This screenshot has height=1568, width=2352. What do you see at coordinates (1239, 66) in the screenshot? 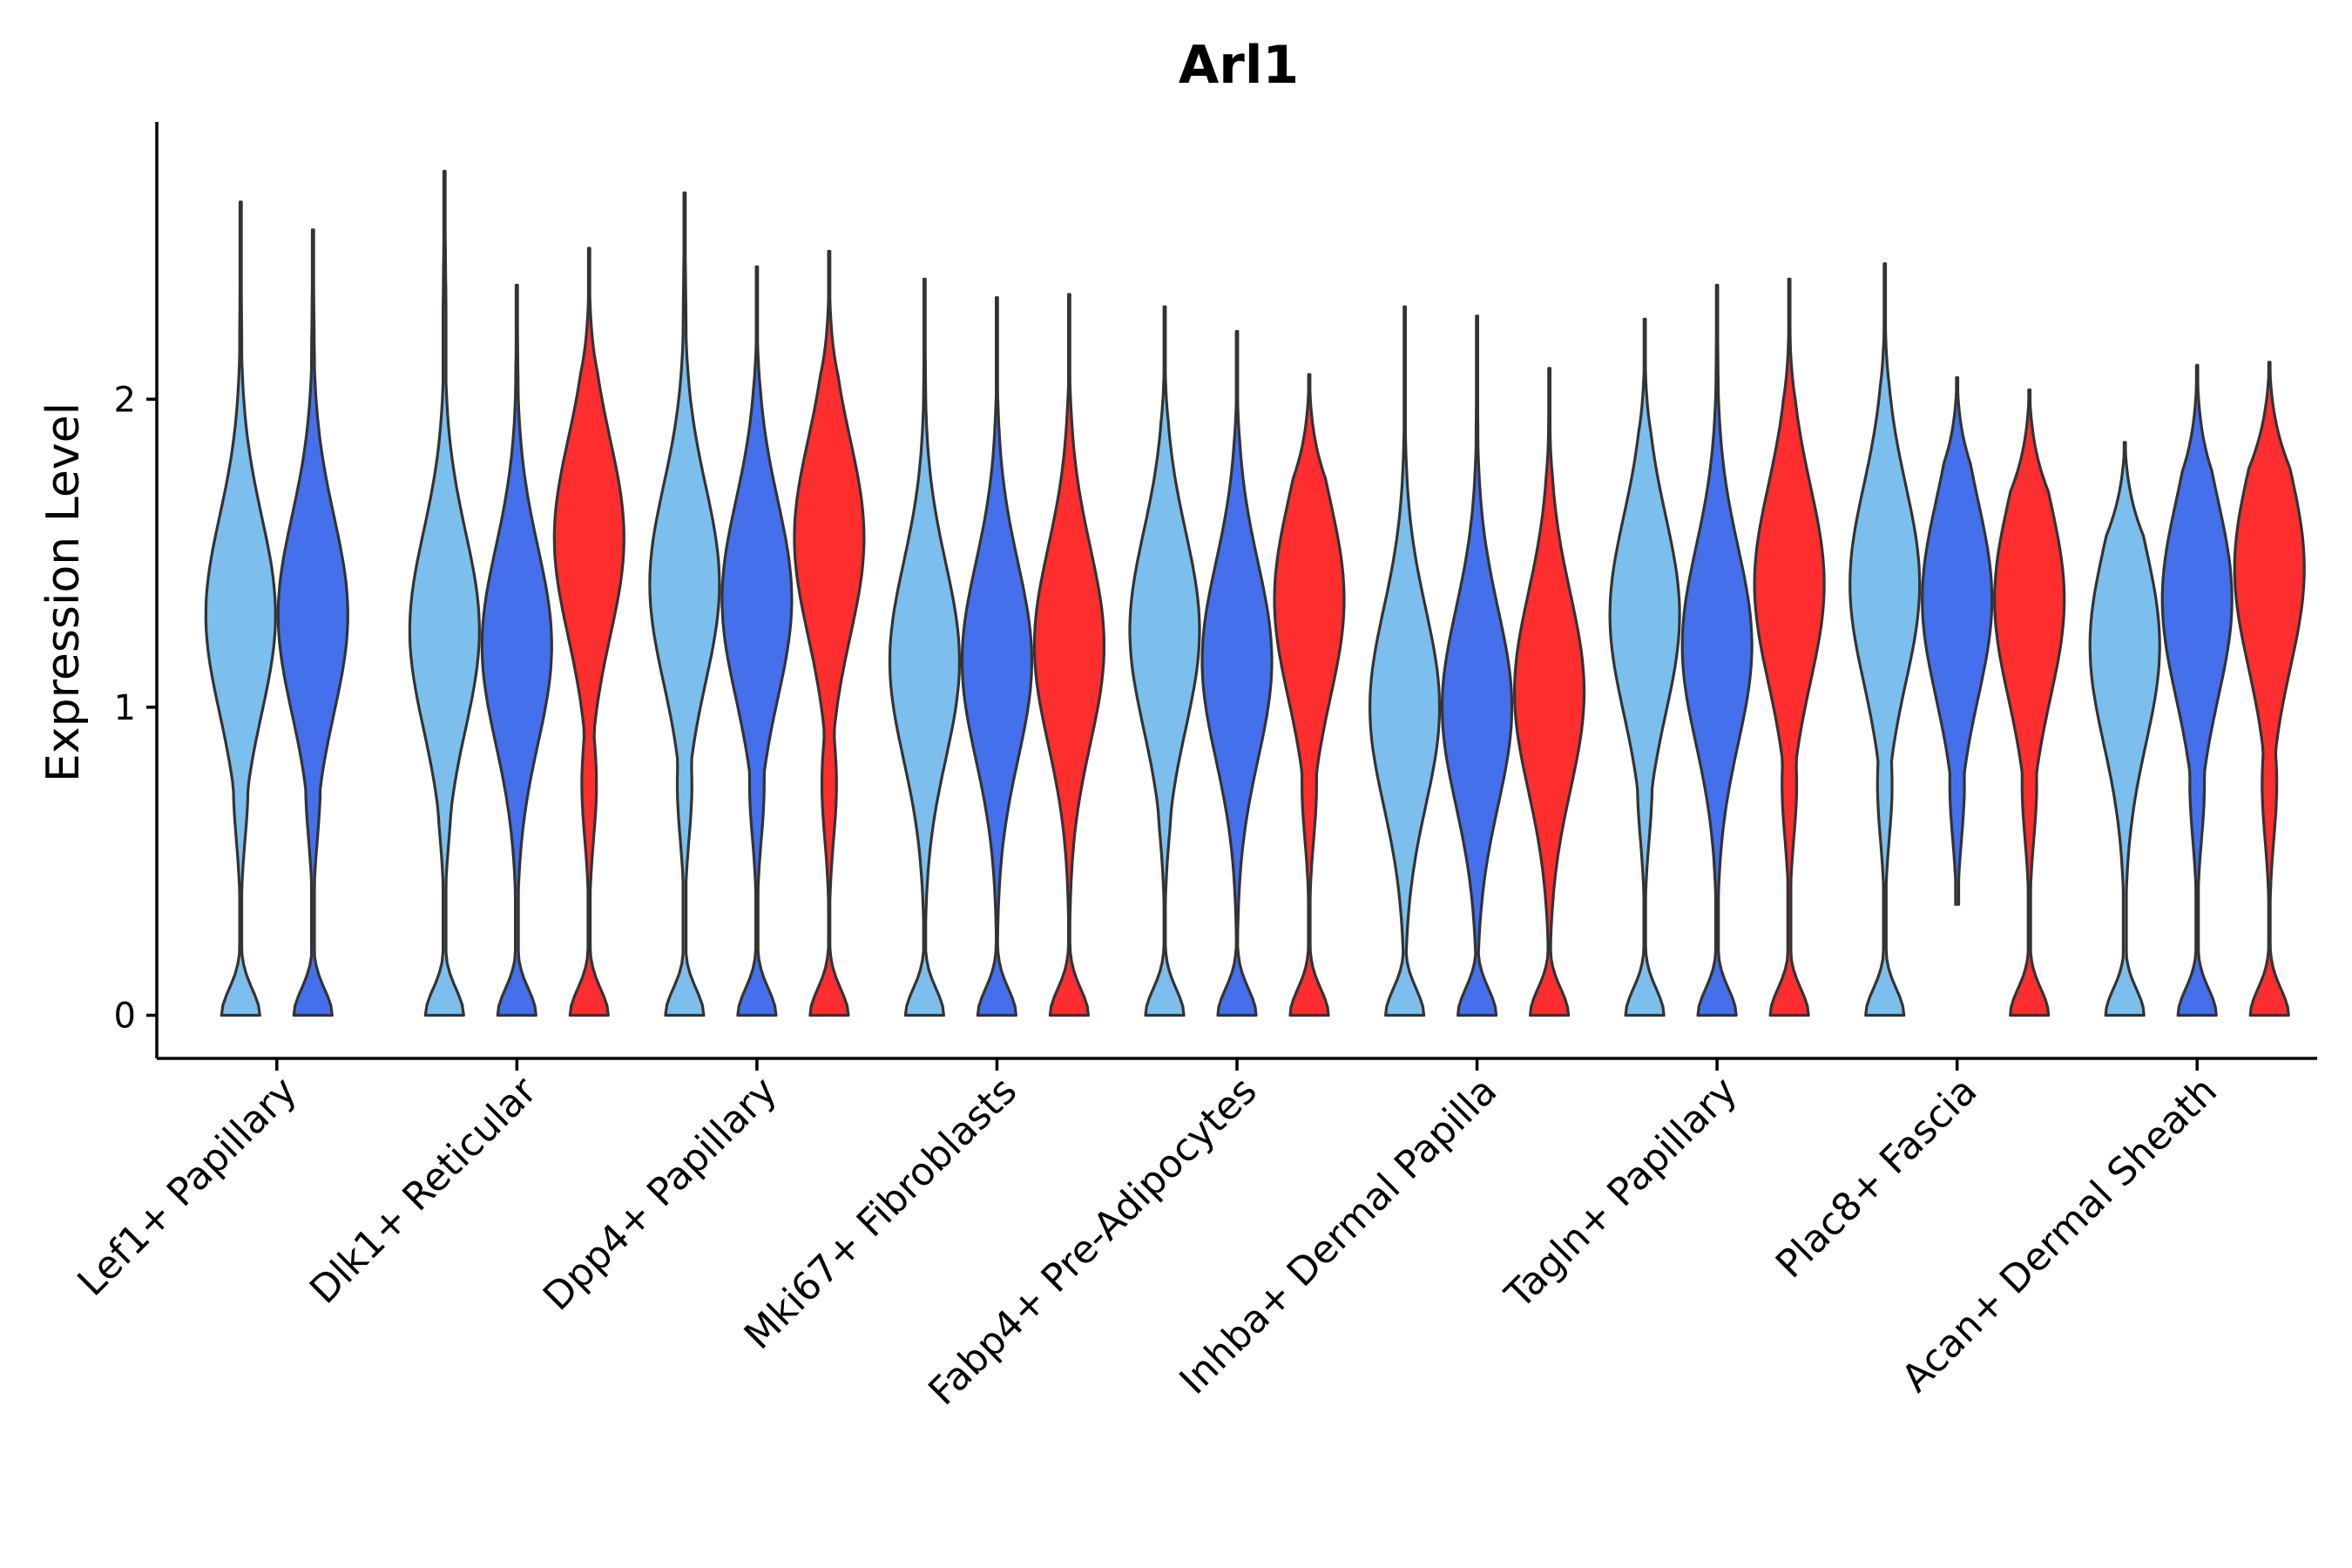
I see `chart-title: Arl1` at bounding box center [1239, 66].